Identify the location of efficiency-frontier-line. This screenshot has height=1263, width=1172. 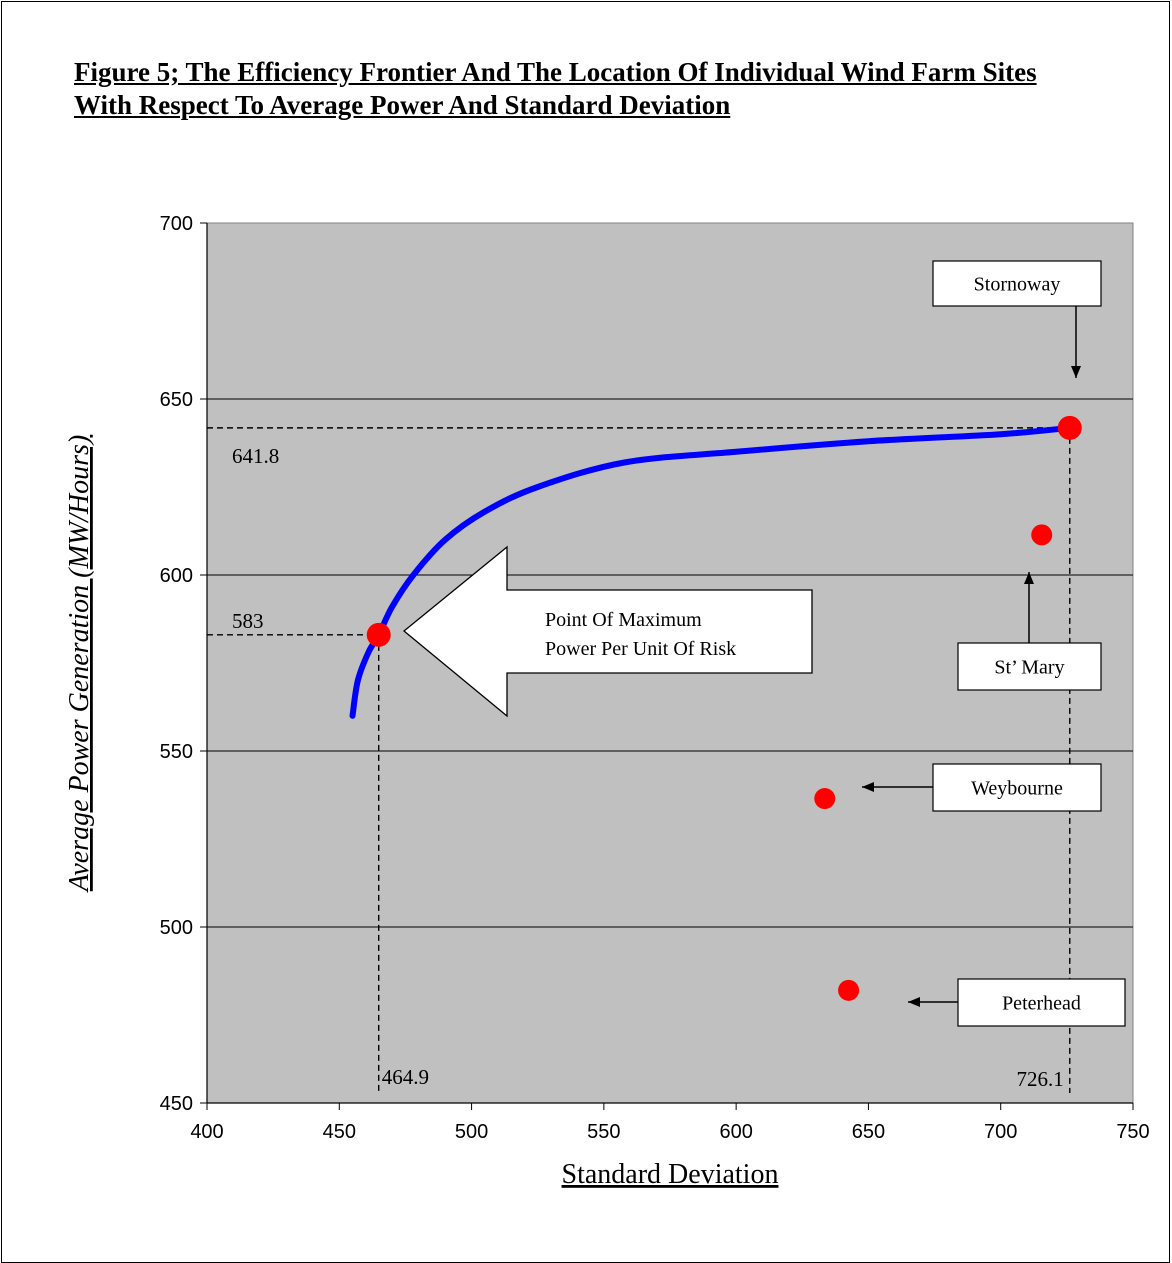
(711, 571).